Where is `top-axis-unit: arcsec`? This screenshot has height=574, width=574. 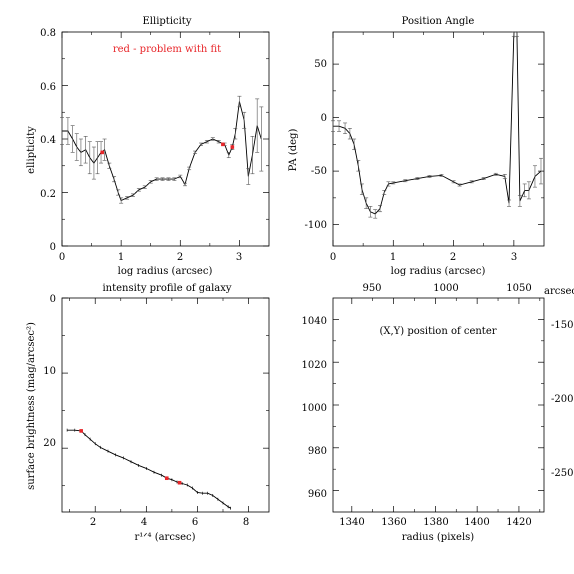
top-axis-unit: arcsec is located at coordinates (559, 291).